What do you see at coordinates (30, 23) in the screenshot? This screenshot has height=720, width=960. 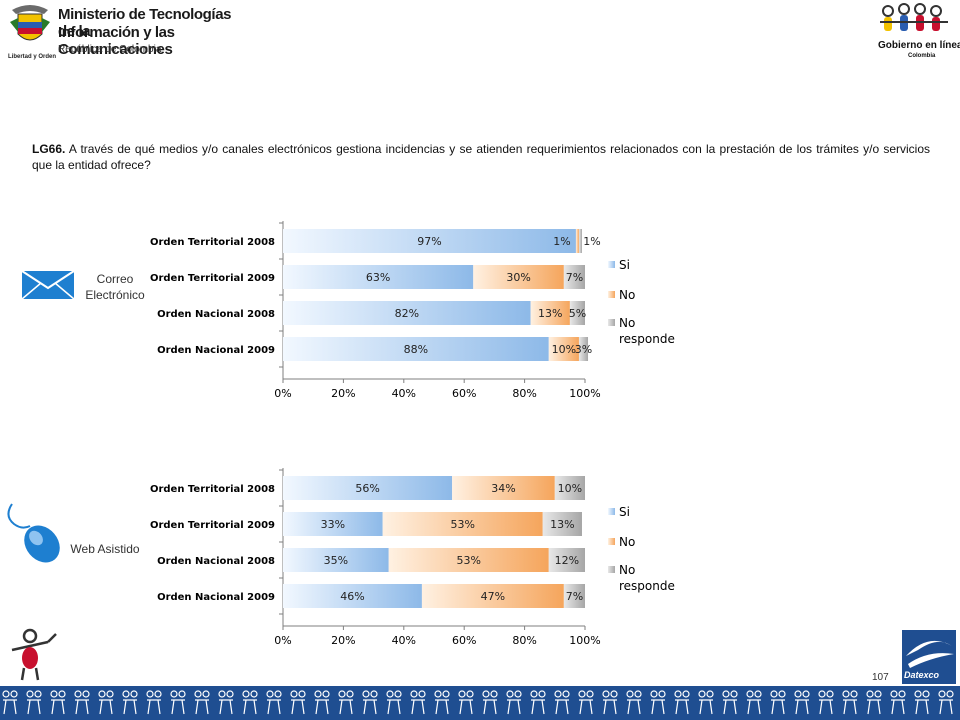 I see `coat-of-arms-icon` at bounding box center [30, 23].